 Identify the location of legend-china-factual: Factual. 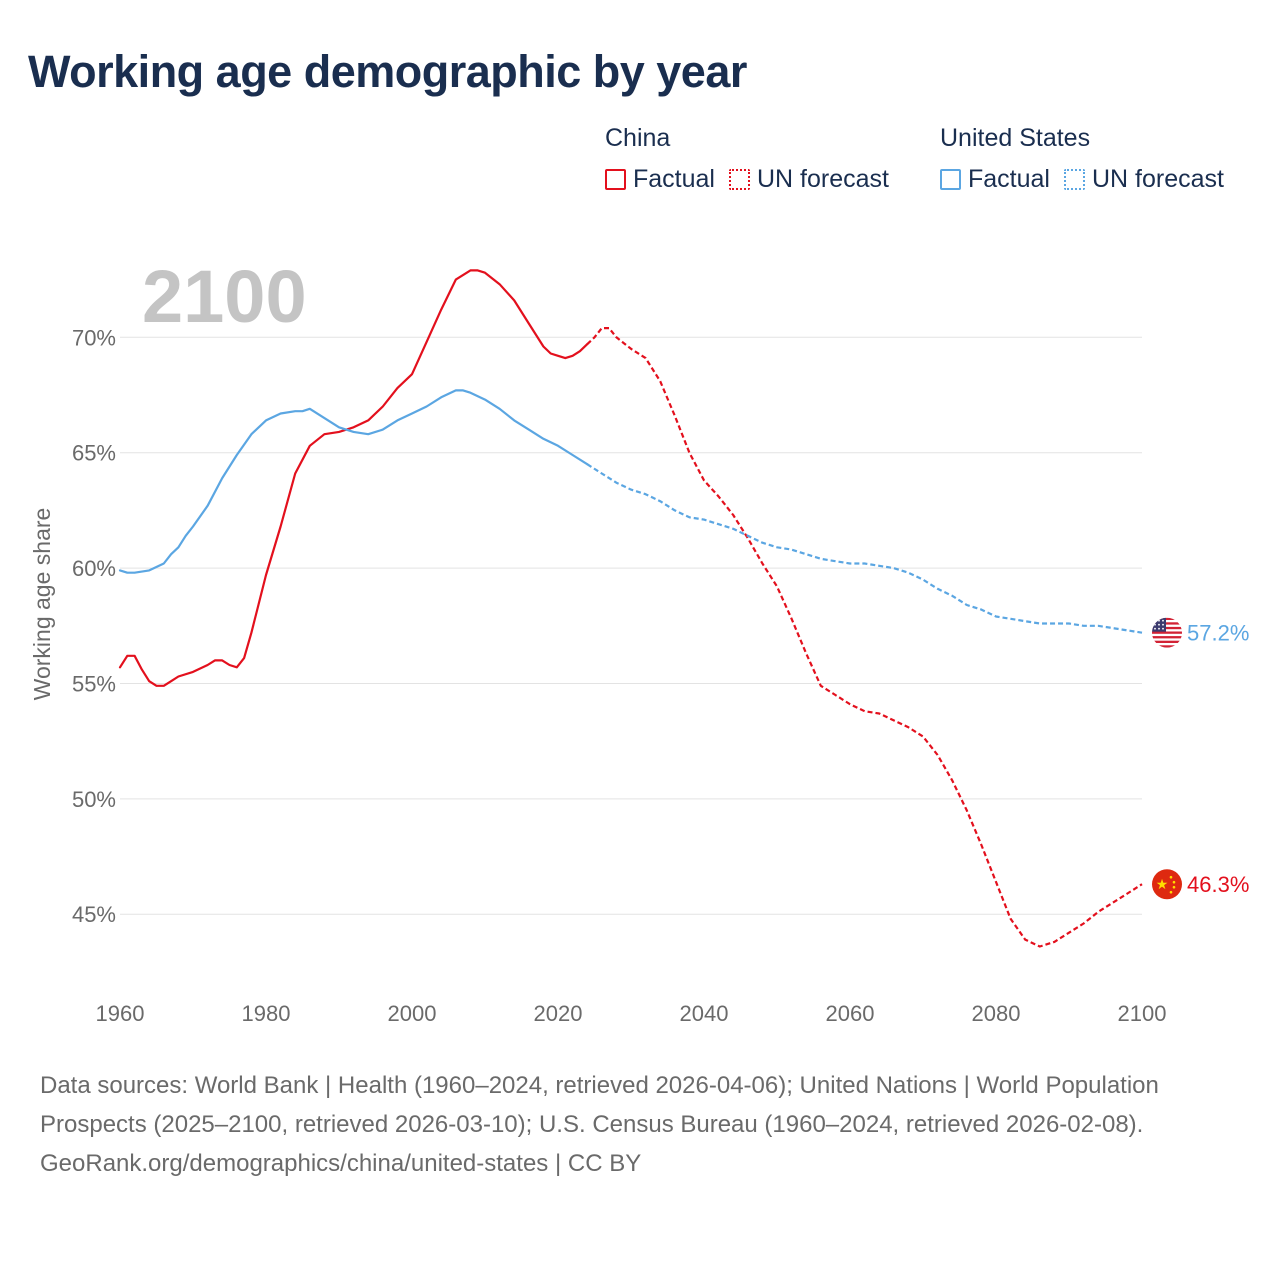
(660, 179).